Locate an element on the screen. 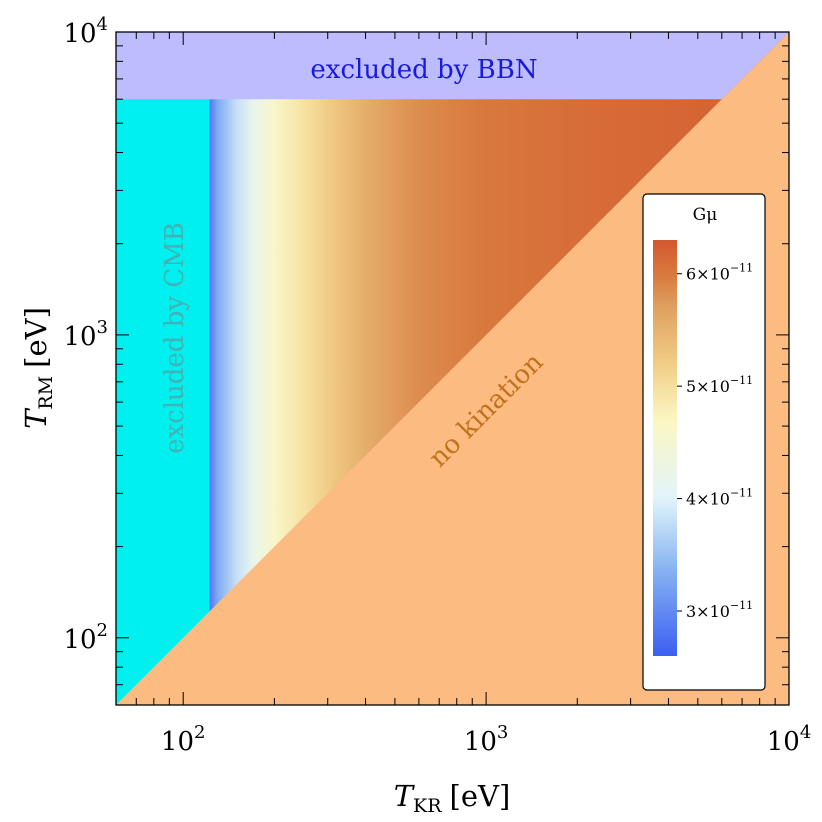 Image resolution: width=822 pixels, height=822 pixels. x-axis-label-sub: KR is located at coordinates (427, 806).